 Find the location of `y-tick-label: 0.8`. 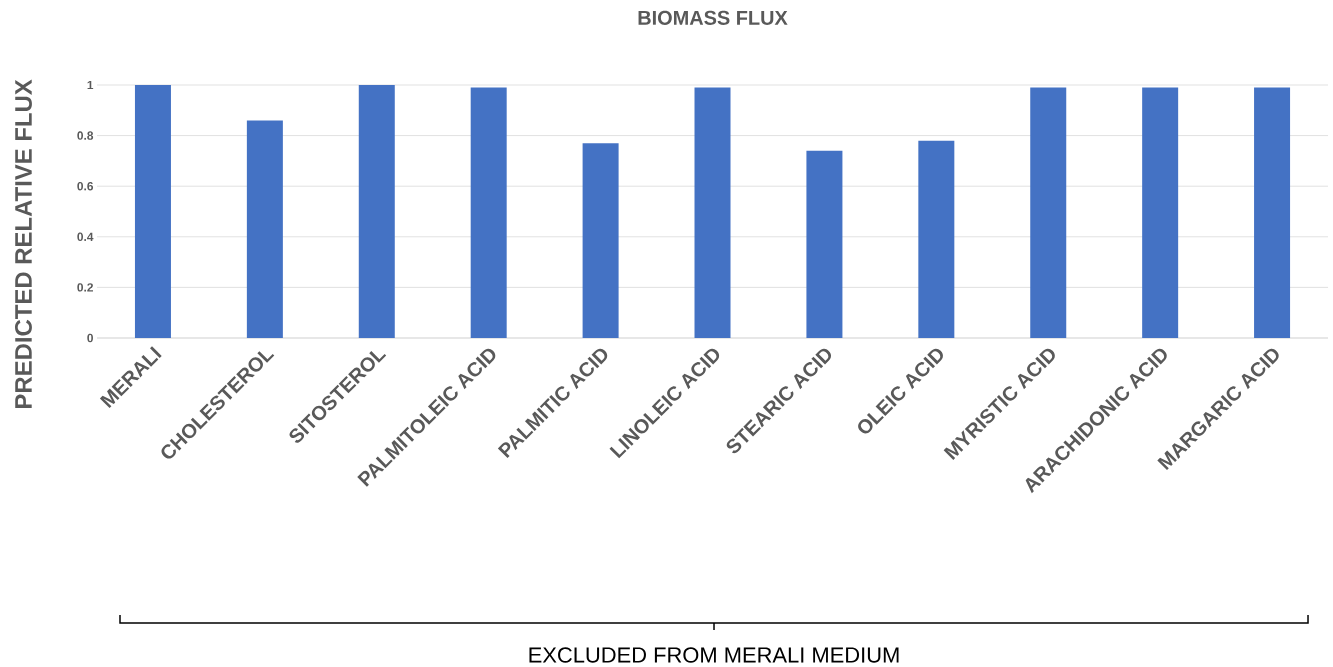

y-tick-label: 0.8 is located at coordinates (85, 135).